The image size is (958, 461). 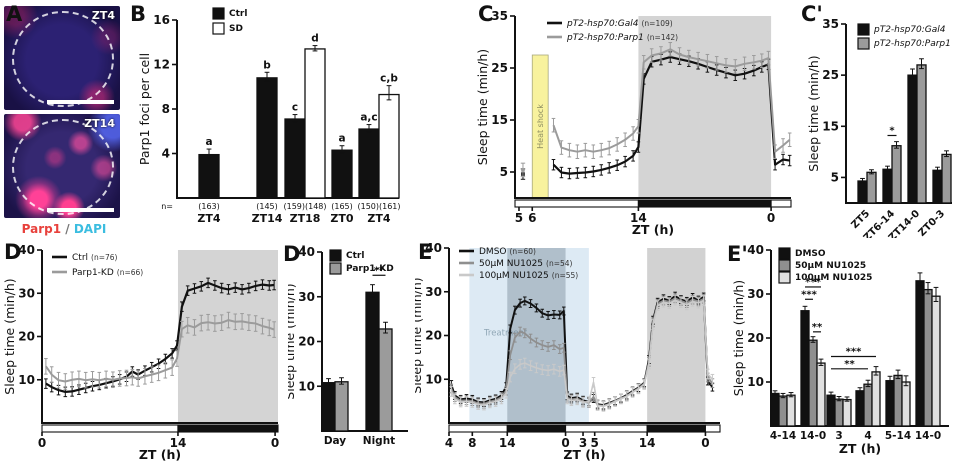 I want to click on panel-label-d: D, so click(x=13, y=252).